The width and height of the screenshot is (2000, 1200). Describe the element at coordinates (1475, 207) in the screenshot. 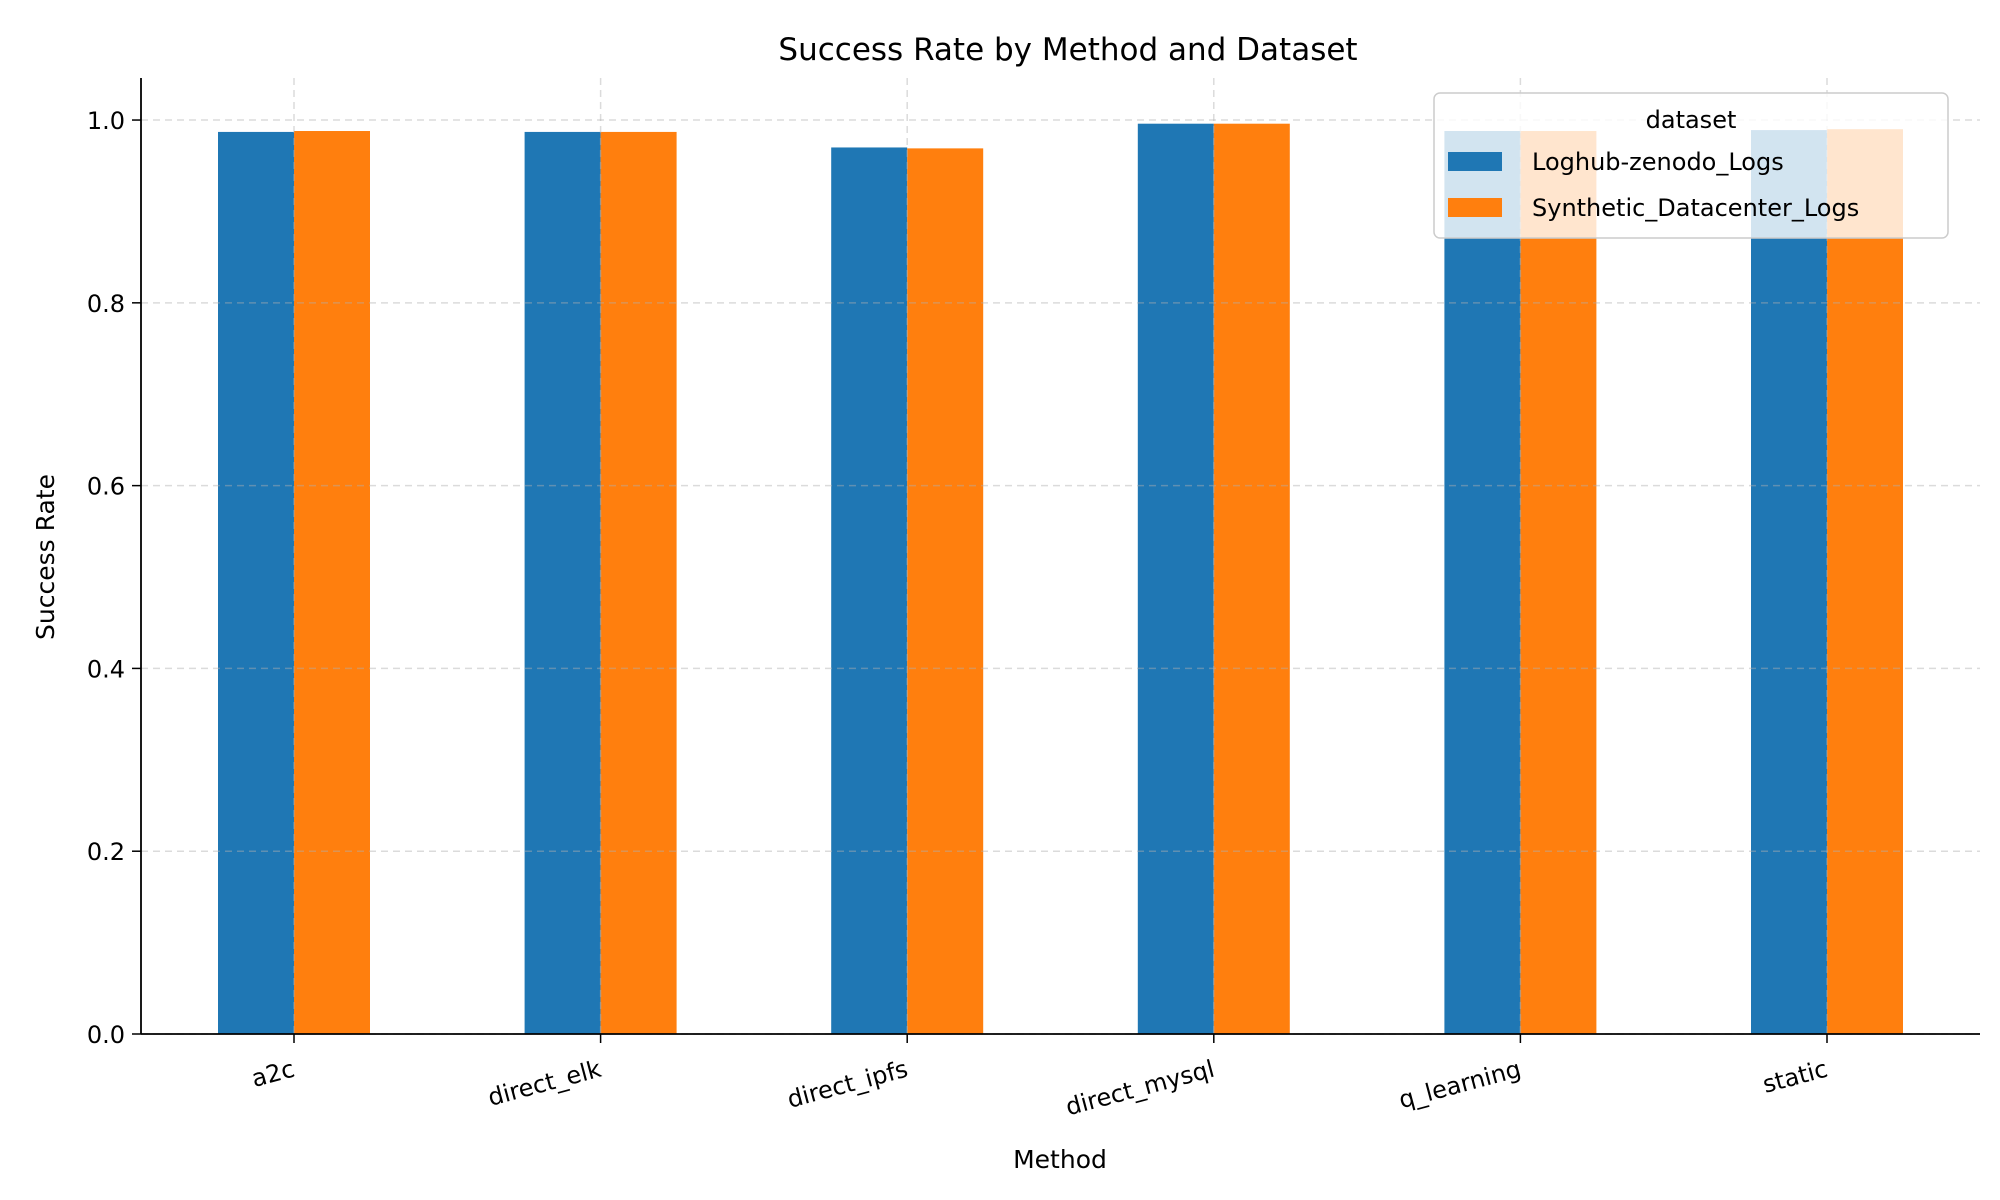

I see `legend-swatch-synthetic` at that location.